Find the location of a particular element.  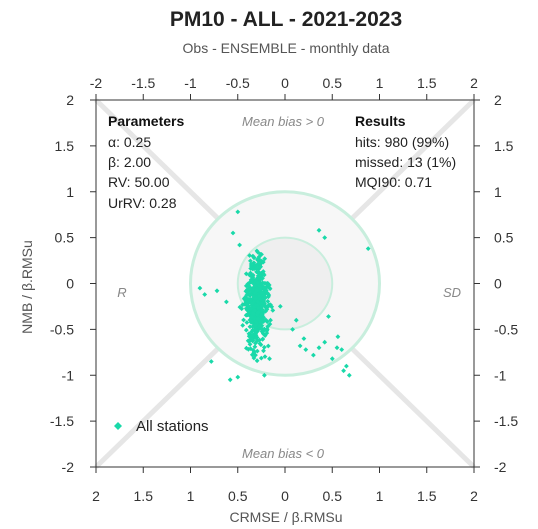

annotation-r: R is located at coordinates (121, 292).